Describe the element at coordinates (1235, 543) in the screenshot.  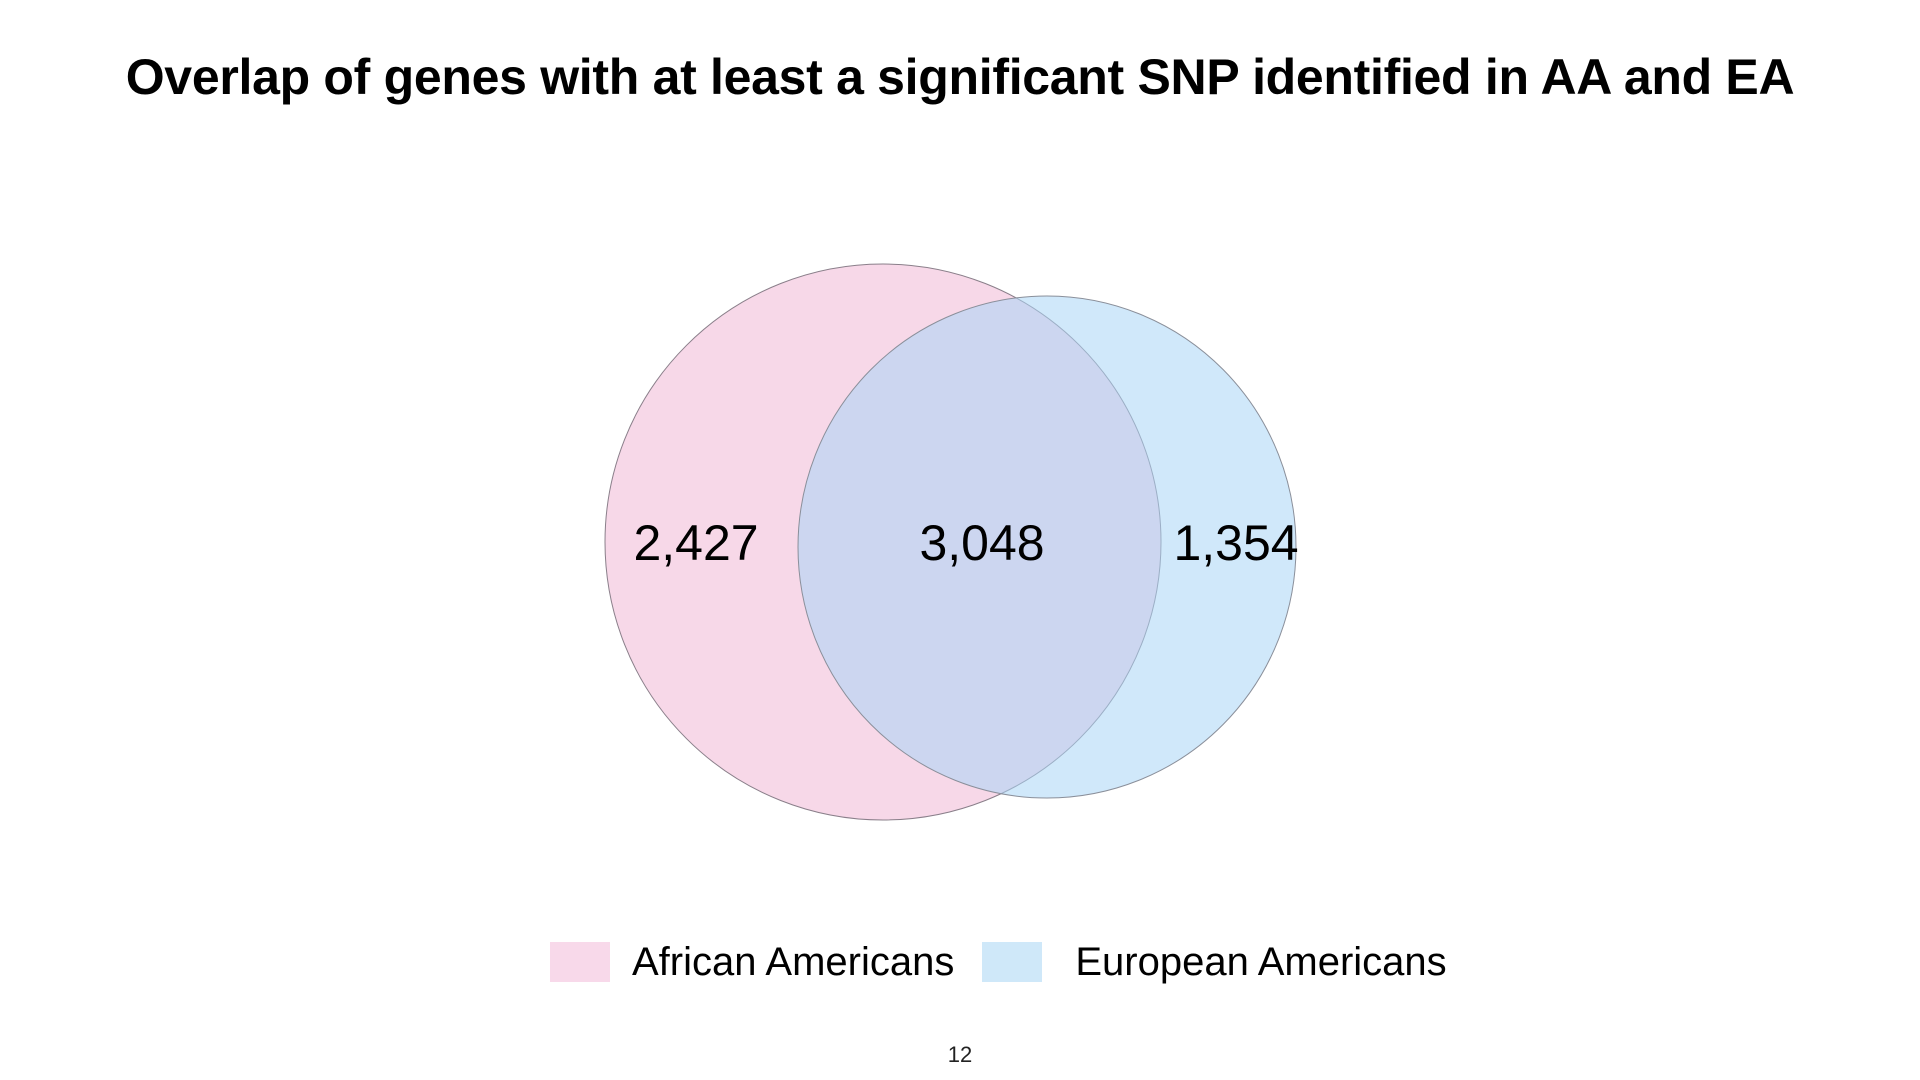
I see `ea-only-count: 1,354` at that location.